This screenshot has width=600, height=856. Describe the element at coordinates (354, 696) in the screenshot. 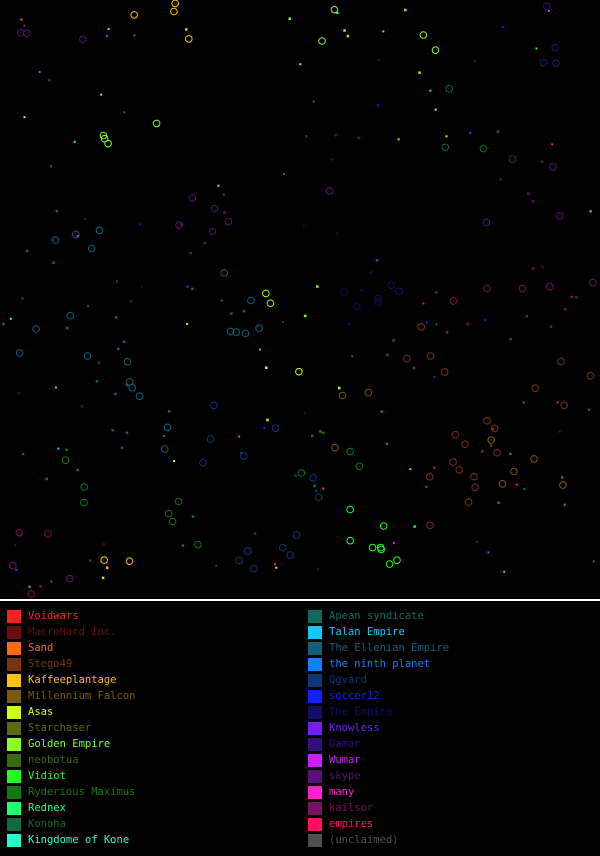

I see `legend-label: soccer12` at that location.